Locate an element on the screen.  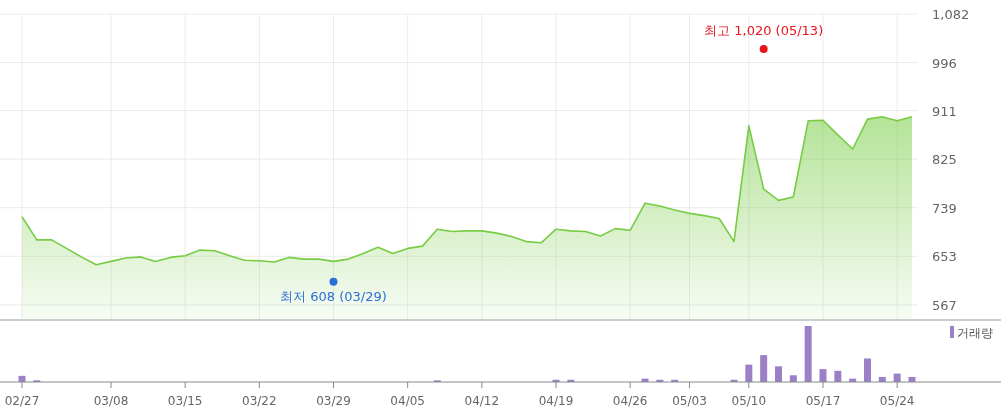
y-tick-label: 653 is located at coordinates (944, 257).